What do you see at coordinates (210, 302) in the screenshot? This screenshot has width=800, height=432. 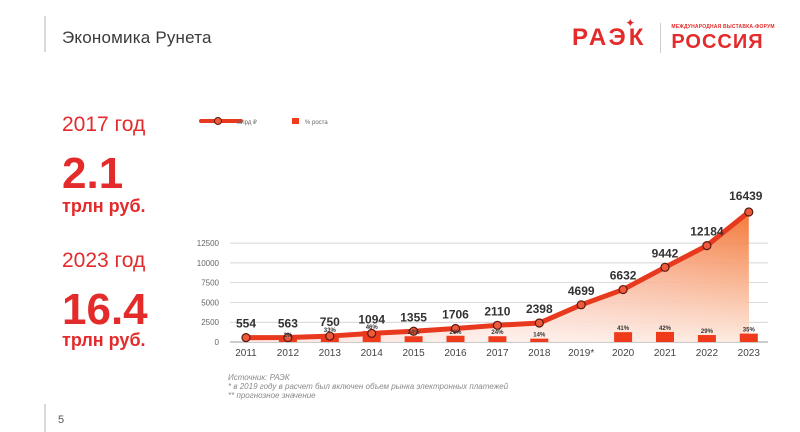 I see `y-tick-label: 5000` at bounding box center [210, 302].